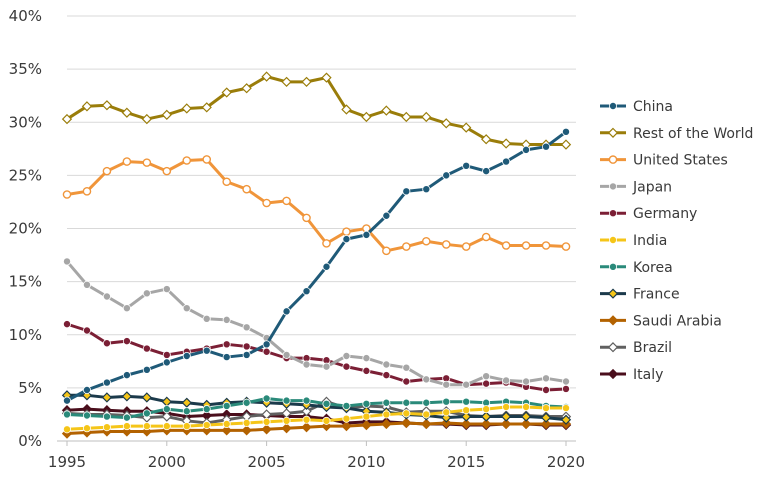 The width and height of the screenshot is (768, 484). Describe the element at coordinates (656, 295) in the screenshot. I see `legend-label: France` at that location.